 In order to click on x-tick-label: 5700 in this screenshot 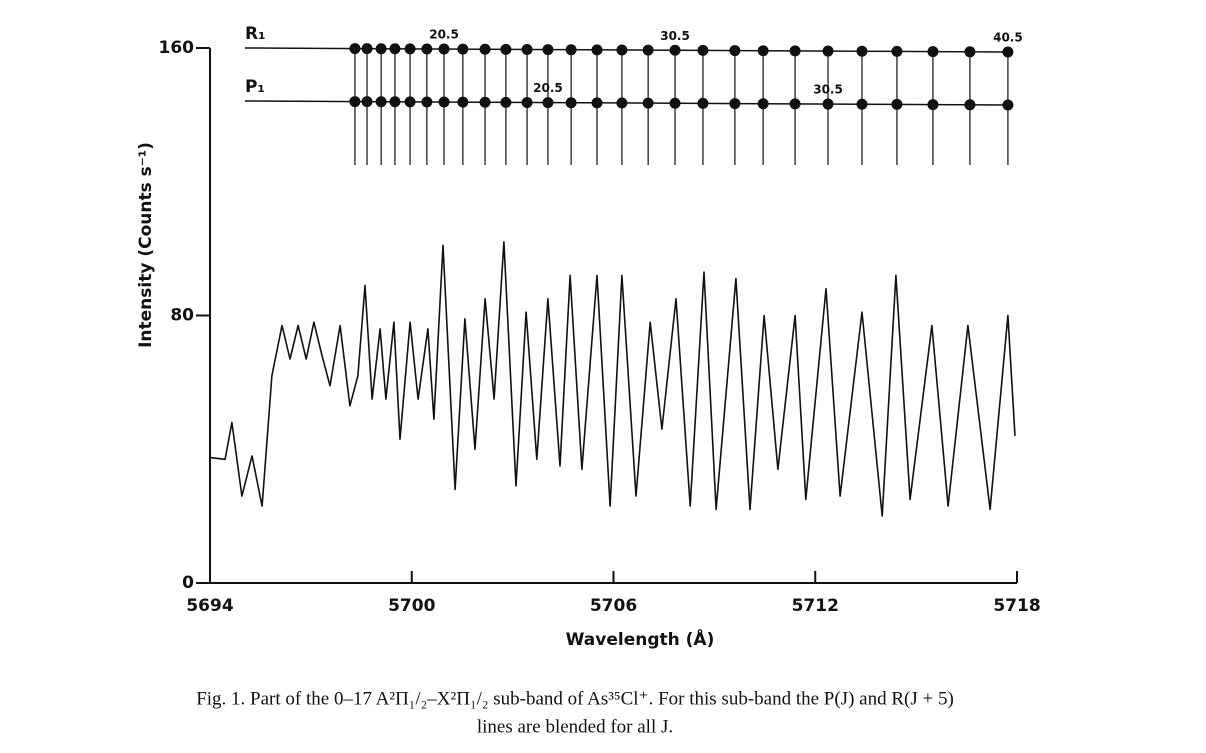, I will do `click(411, 606)`.